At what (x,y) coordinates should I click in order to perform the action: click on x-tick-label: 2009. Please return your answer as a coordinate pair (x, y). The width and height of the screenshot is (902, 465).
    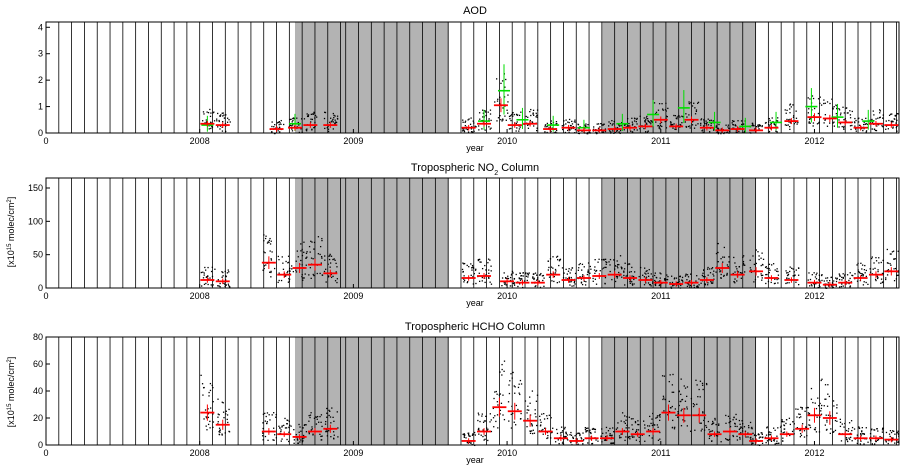
    Looking at the image, I should click on (353, 453).